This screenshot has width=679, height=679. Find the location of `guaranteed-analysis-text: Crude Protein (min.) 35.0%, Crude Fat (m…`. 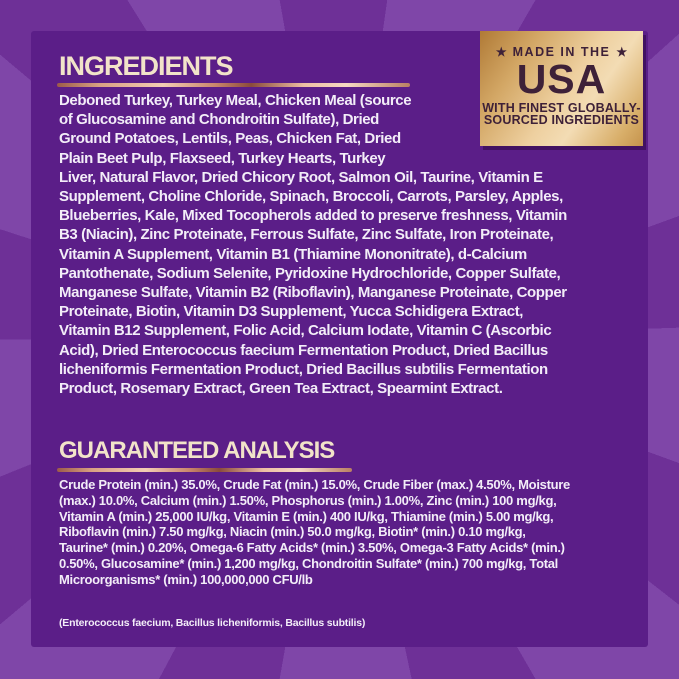

guaranteed-analysis-text: Crude Protein (min.) 35.0%, Crude Fat (m… is located at coordinates (314, 532).